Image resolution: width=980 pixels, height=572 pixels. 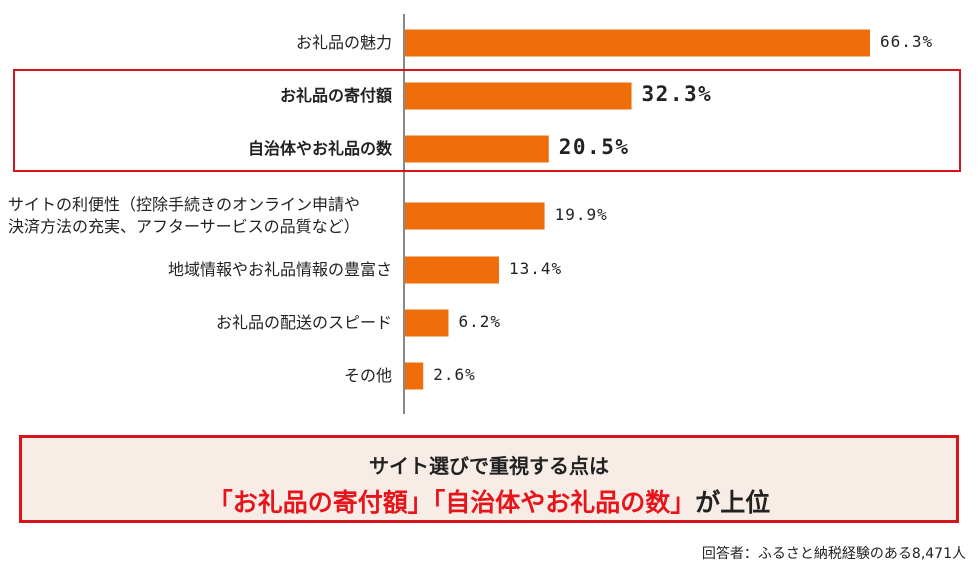 What do you see at coordinates (677, 94) in the screenshot?
I see `value-label-1: 32.3%` at bounding box center [677, 94].